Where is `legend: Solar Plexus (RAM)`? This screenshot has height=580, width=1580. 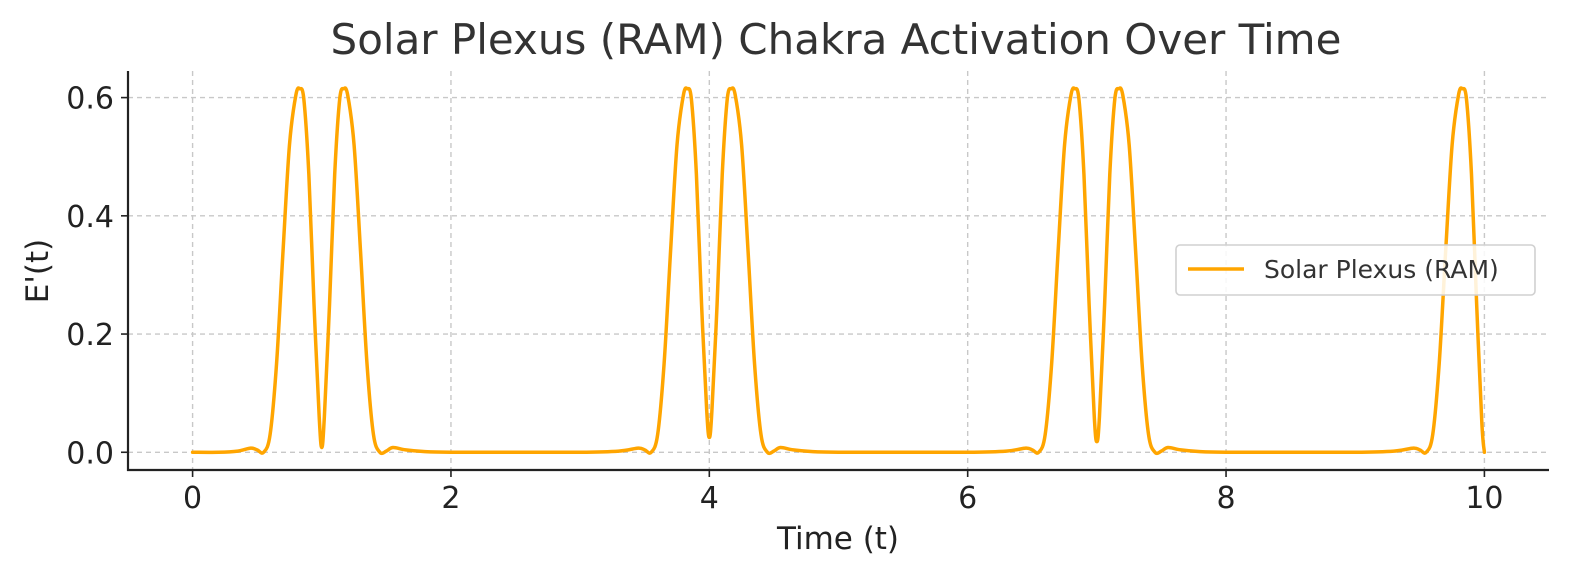 legend: Solar Plexus (RAM) is located at coordinates (1355, 270).